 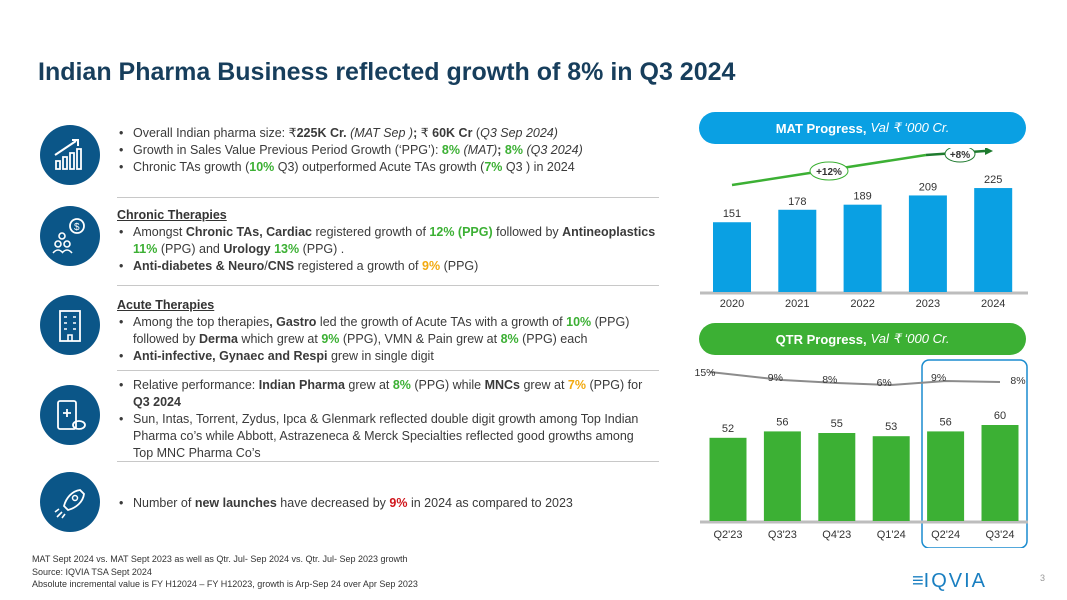 I want to click on arrow-head-icon, so click(x=989, y=151).